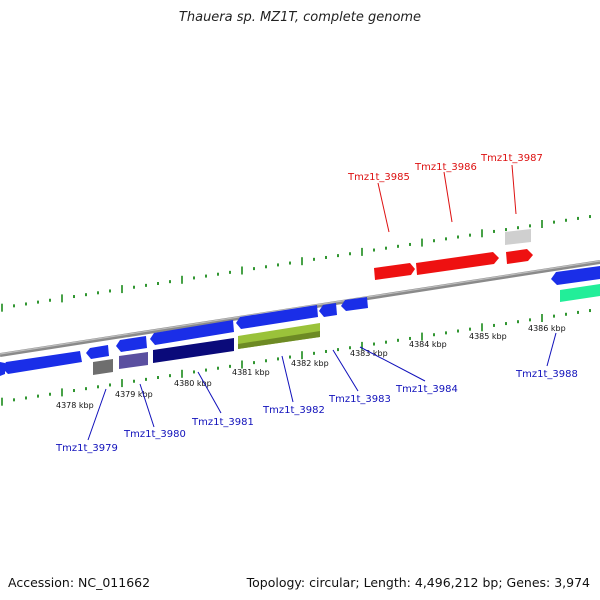 The height and width of the screenshot is (600, 600). What do you see at coordinates (369, 353) in the screenshot?
I see `kbp-label-4383: 4383 kbp` at bounding box center [369, 353].